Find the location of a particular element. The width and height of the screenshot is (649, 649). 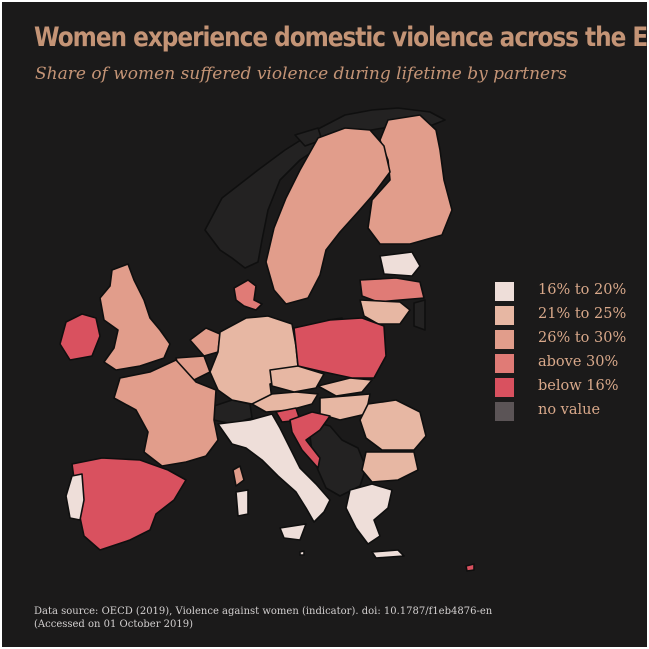

region-bulgaria is located at coordinates (390, 467).